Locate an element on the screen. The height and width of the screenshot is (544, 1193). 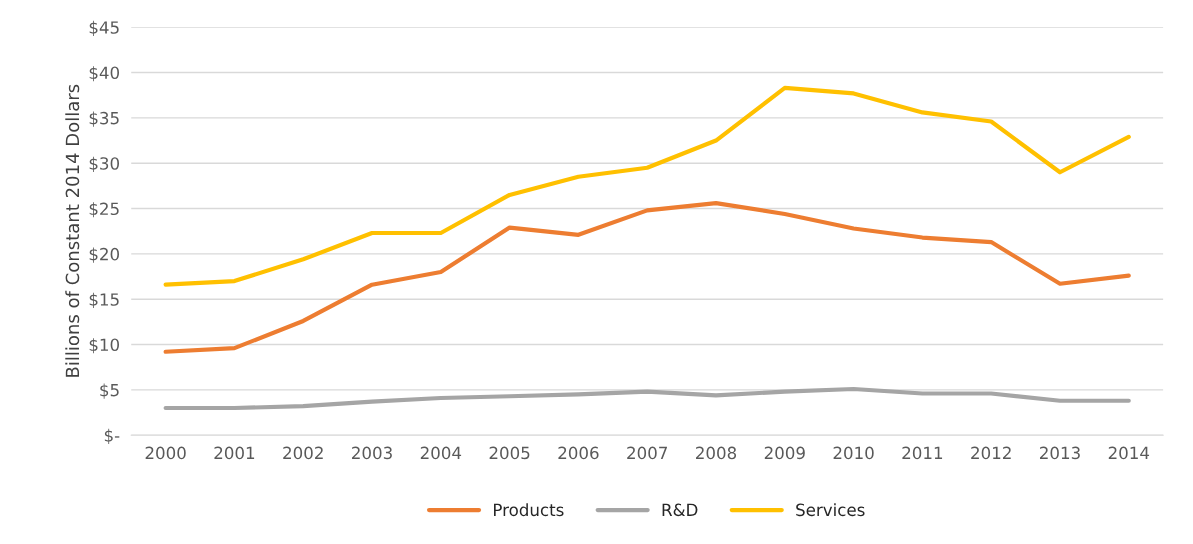
line-series is located at coordinates (647, 398).